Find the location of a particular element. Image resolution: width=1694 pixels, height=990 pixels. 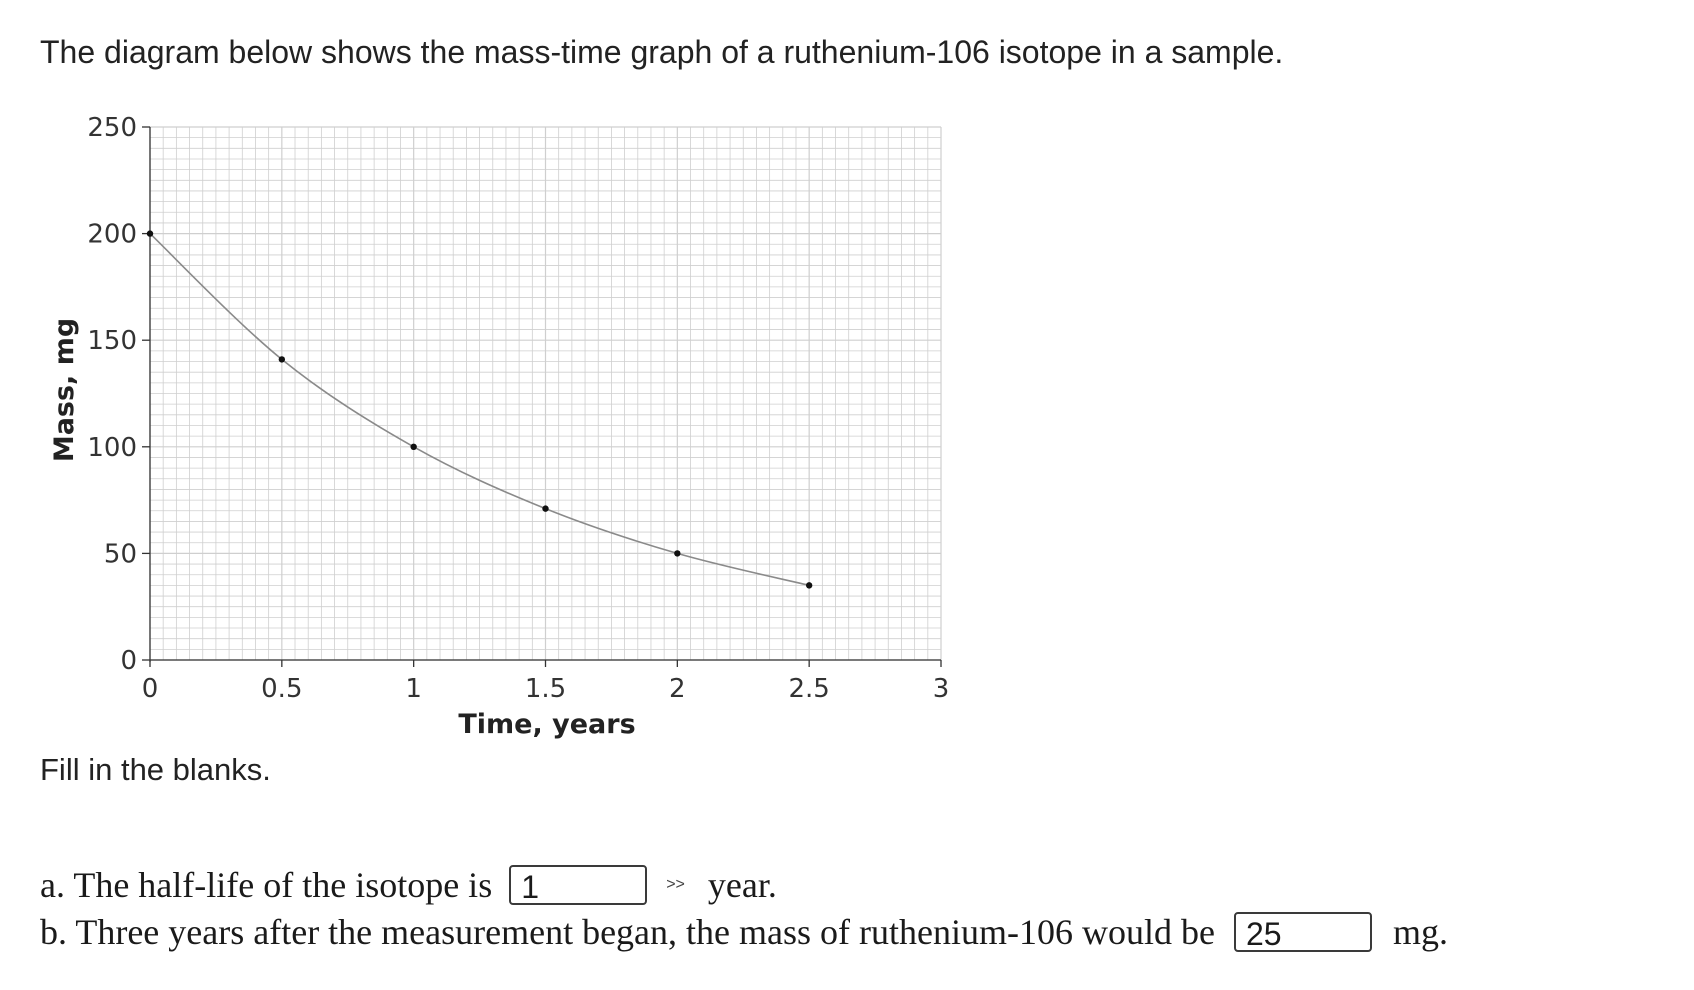

decay-curve is located at coordinates (479, 410).